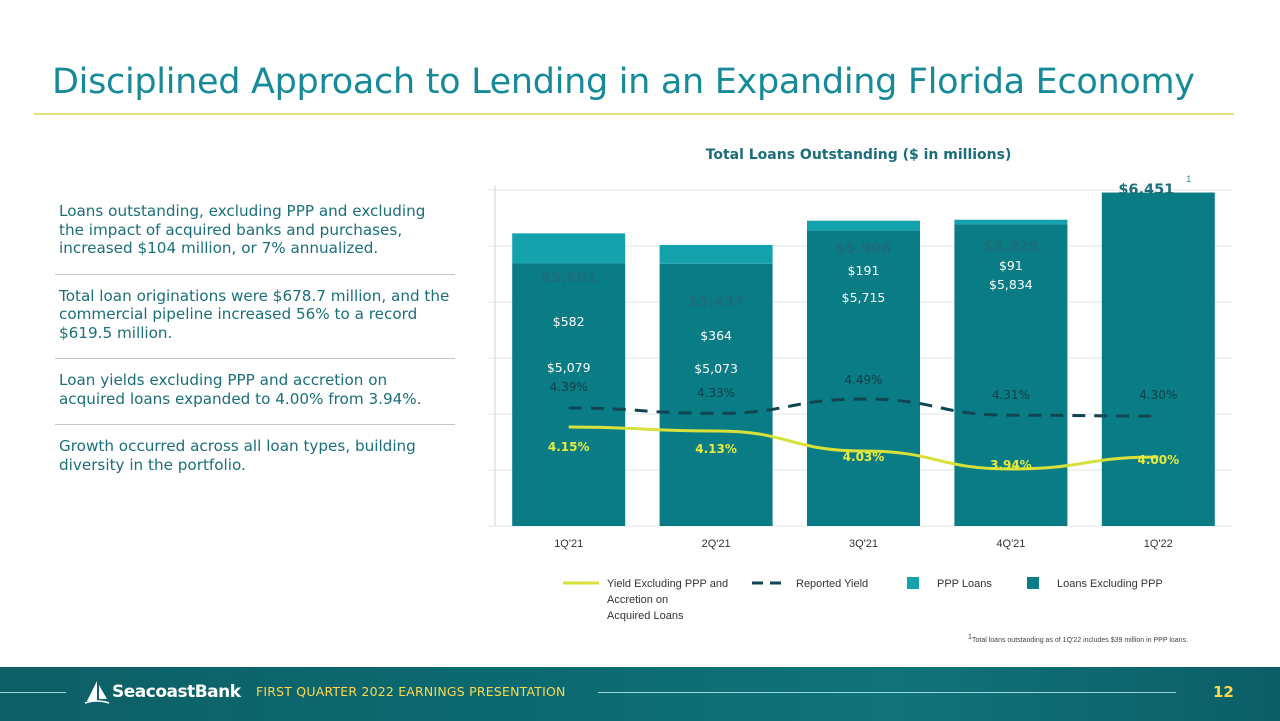 This screenshot has height=721, width=1280. I want to click on total-footnote-marker: 1, so click(1188, 179).